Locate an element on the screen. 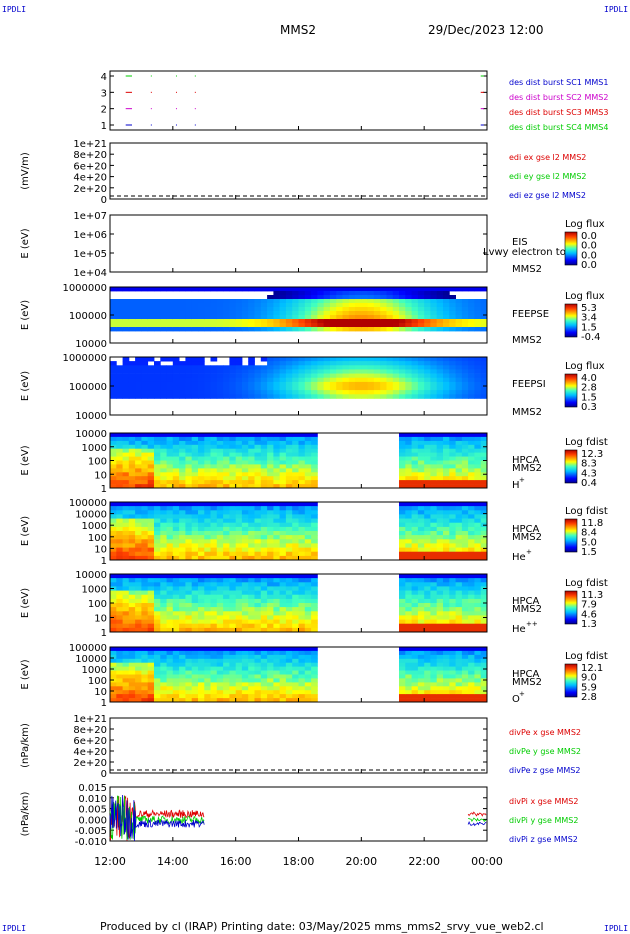  corner-label-bottom-right: IPDLI is located at coordinates (616, 928).